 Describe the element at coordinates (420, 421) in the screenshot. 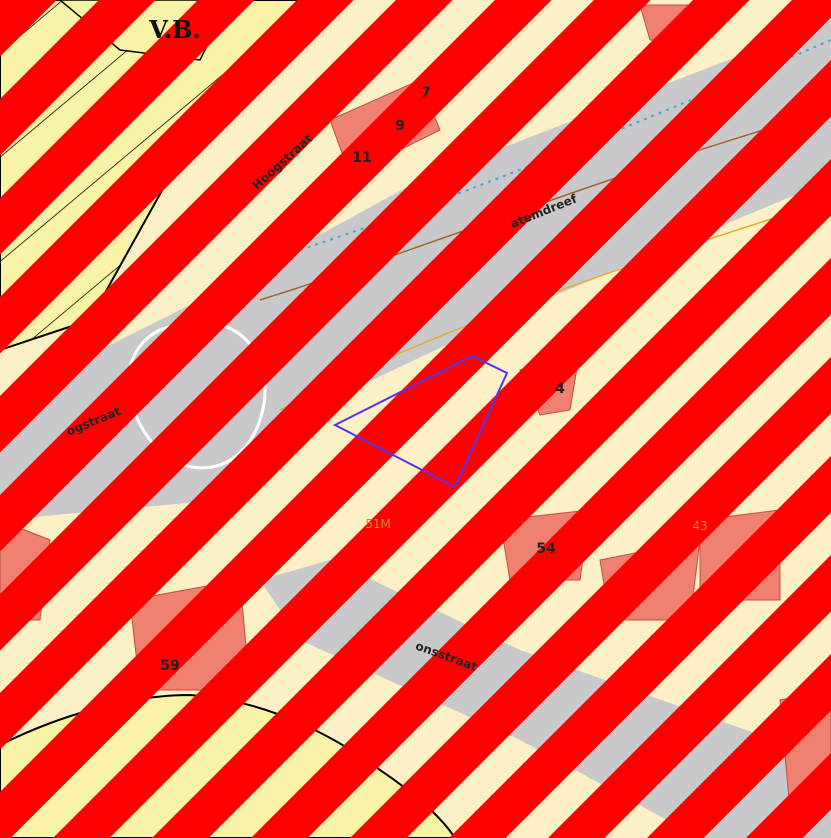

I see `selected-parcel` at that location.